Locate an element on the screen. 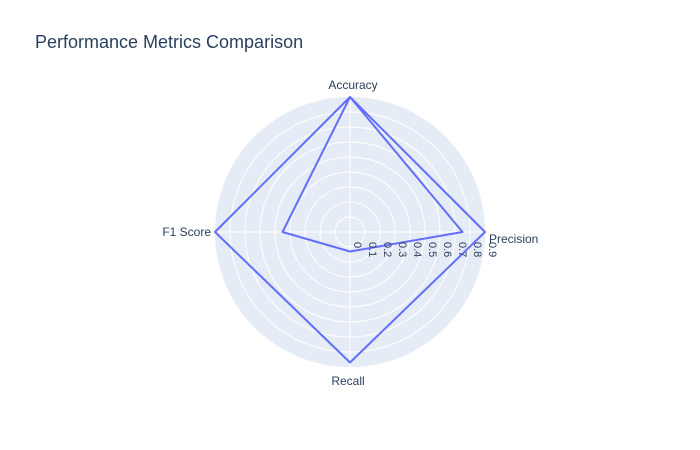 The height and width of the screenshot is (450, 700). radial-tick-label: 0.5 is located at coordinates (432, 249).